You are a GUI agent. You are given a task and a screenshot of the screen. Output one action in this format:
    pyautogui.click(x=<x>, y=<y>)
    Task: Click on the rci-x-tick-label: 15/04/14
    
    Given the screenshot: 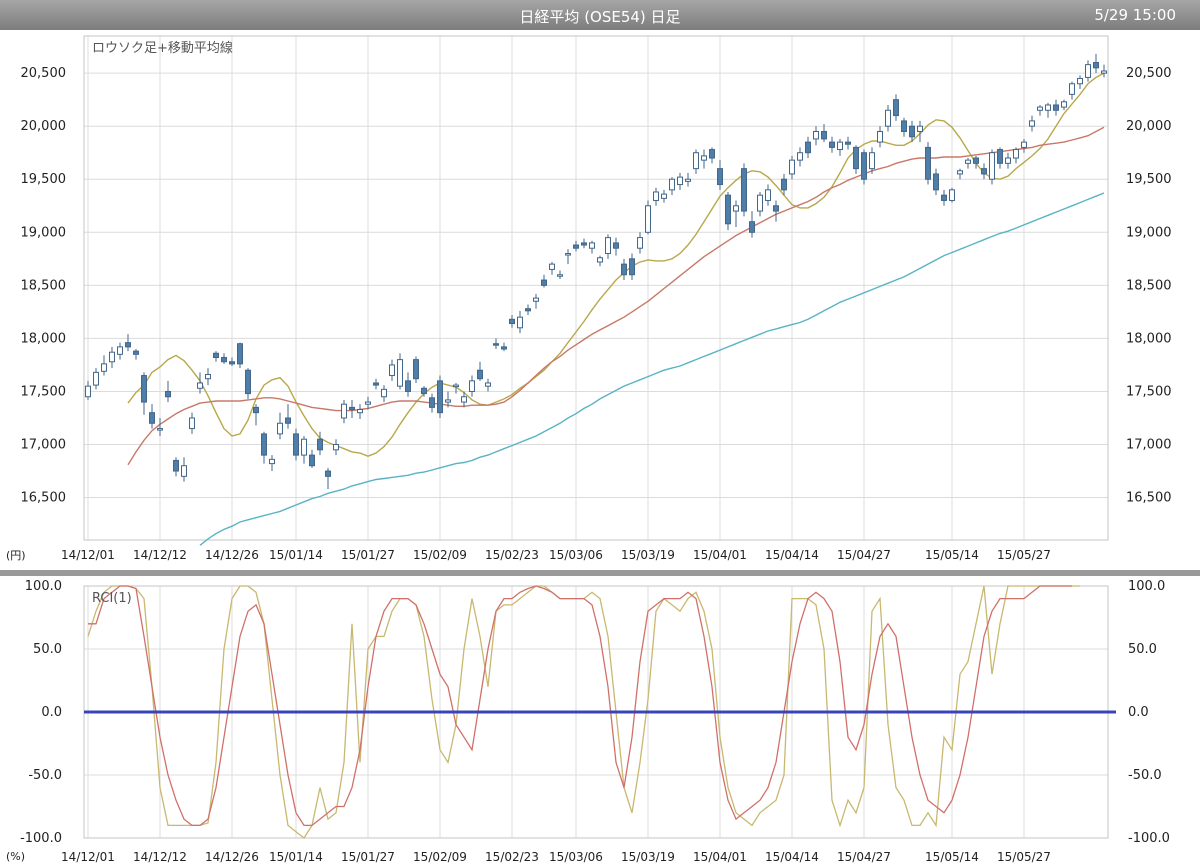 What is the action you would take?
    pyautogui.click(x=792, y=857)
    